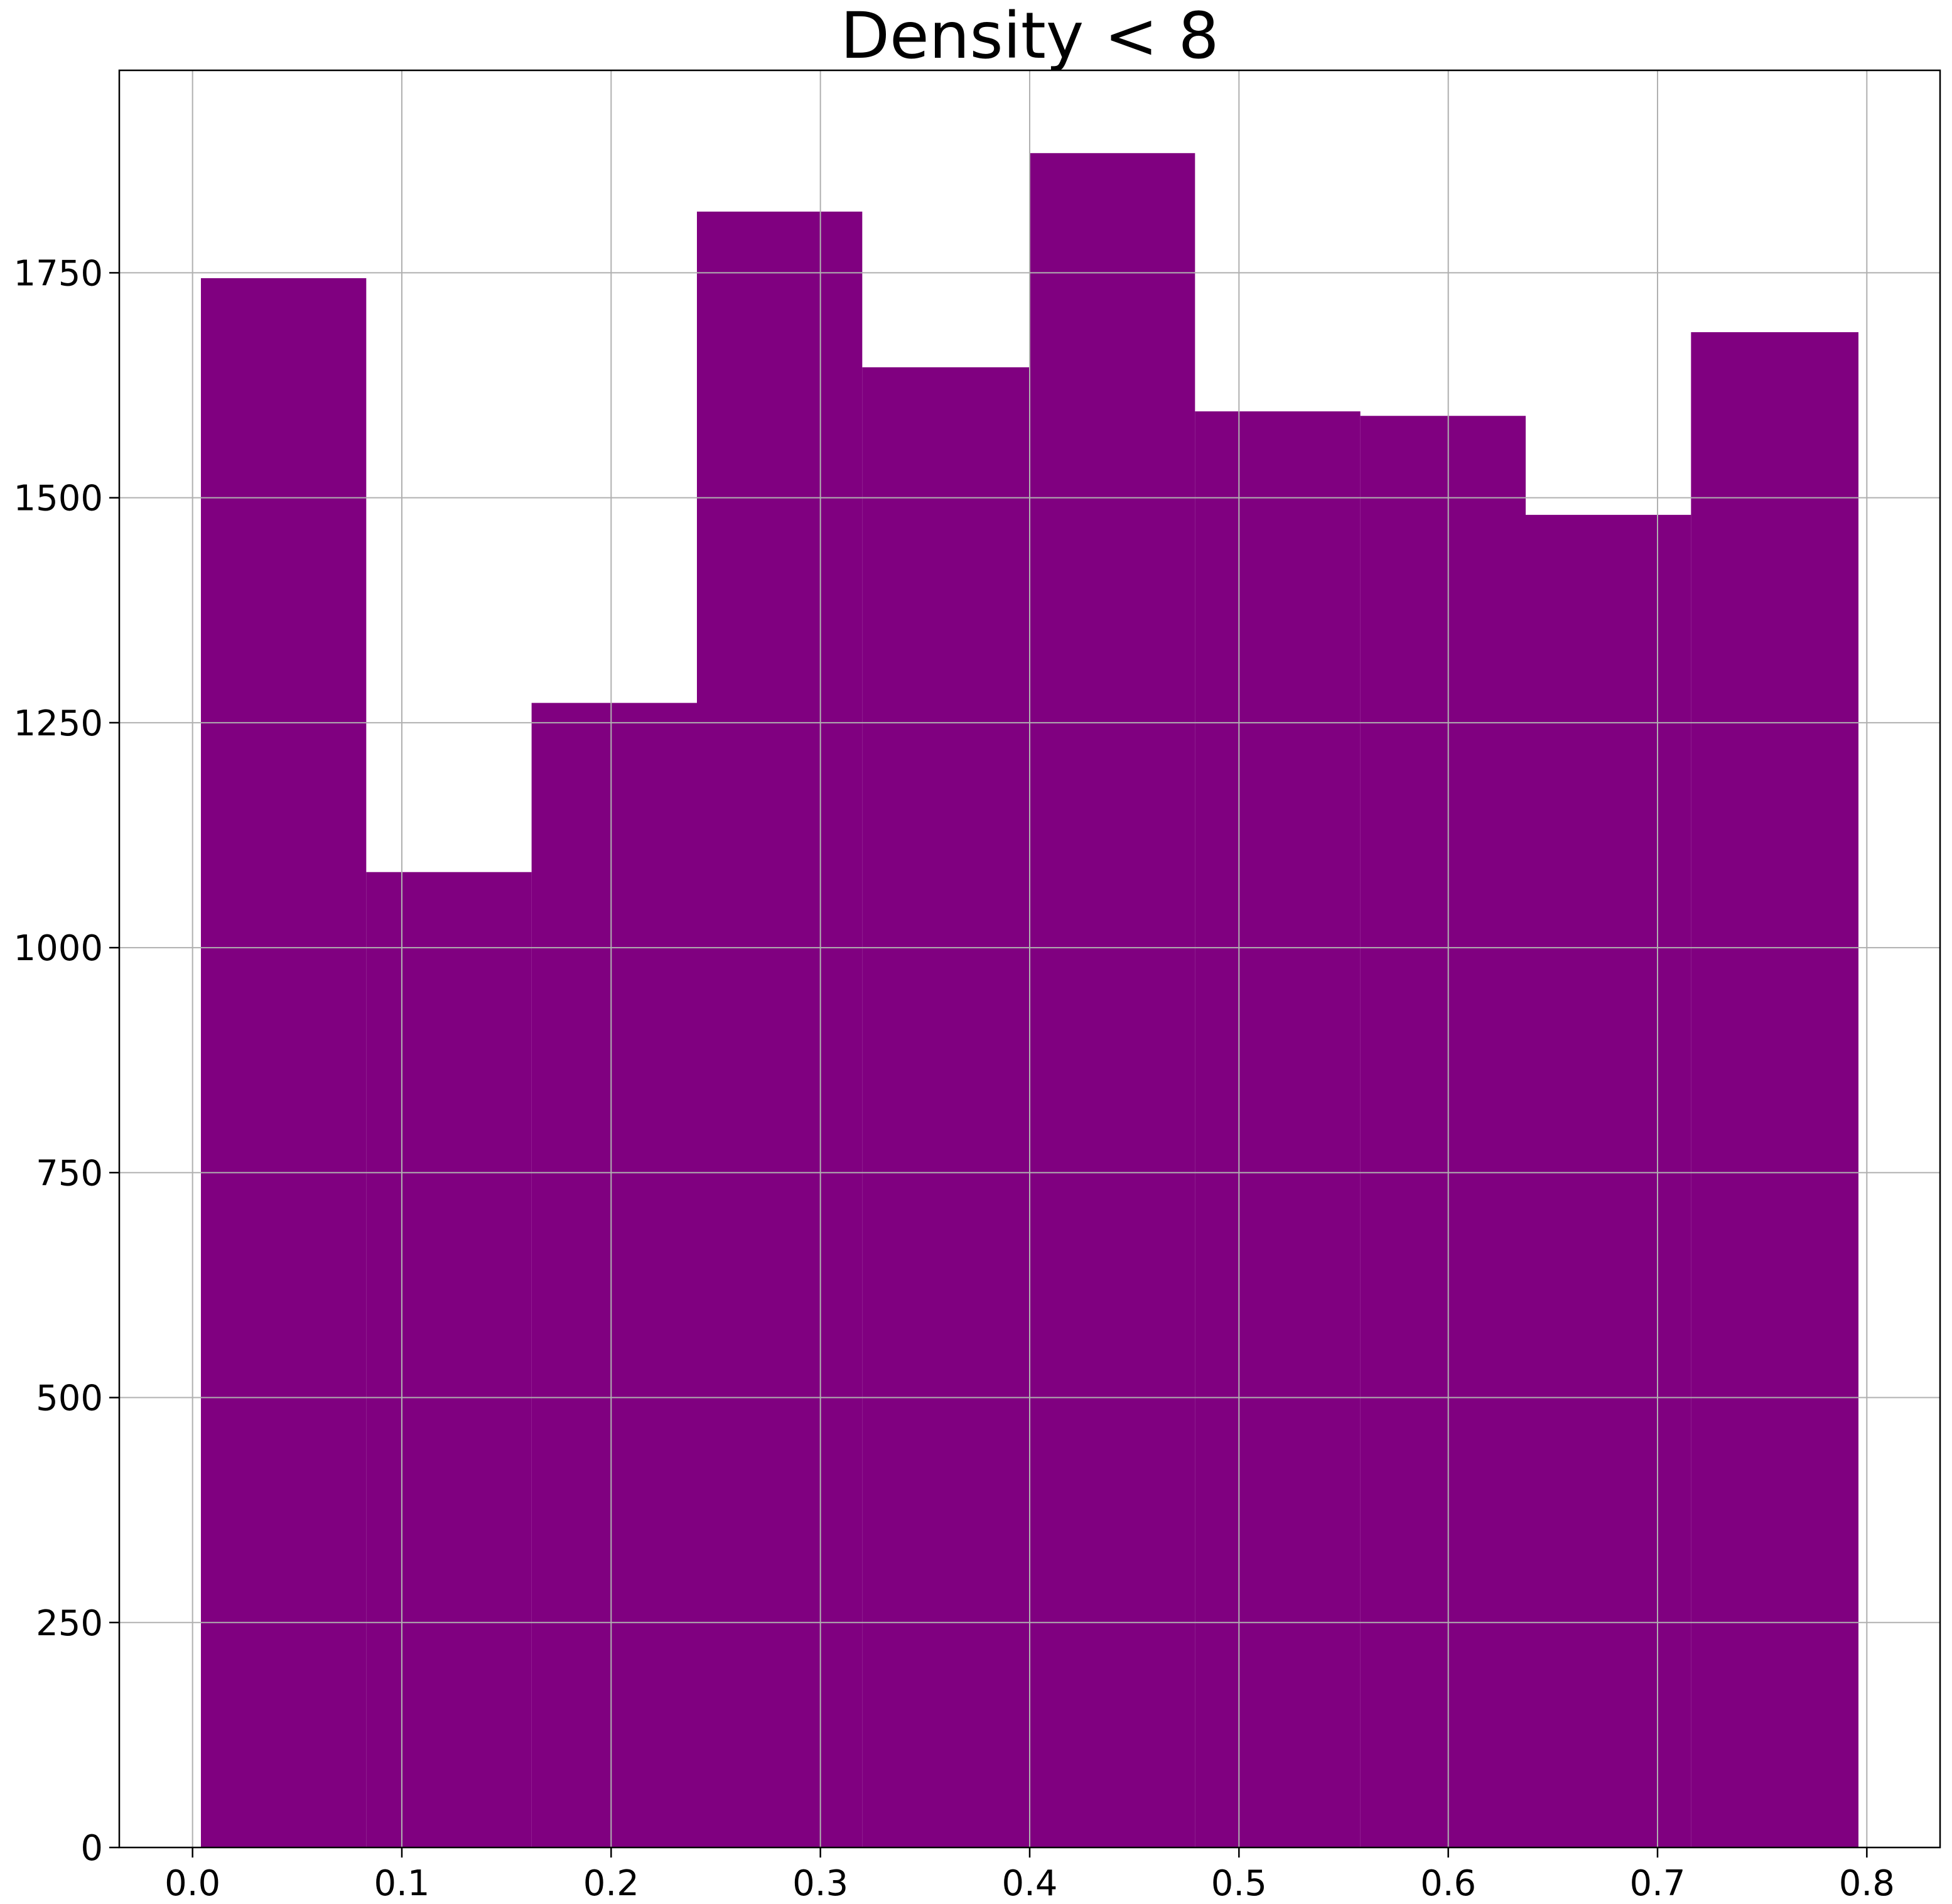 This screenshot has width=1952, height=1904. I want to click on y-axis-ticks: 0 250 500 750 1000 1250 1500 1750, so click(66, 1061).